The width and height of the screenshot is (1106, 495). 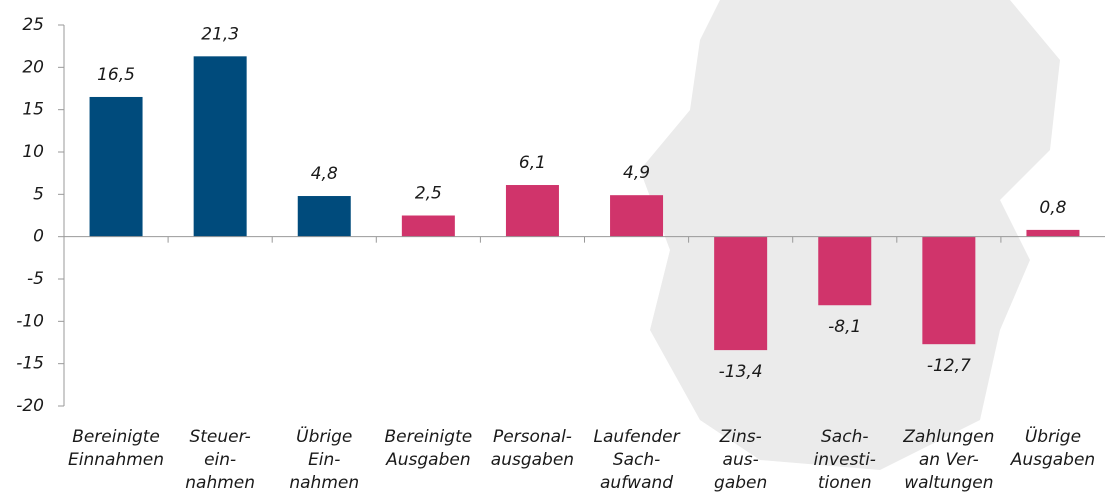 I want to click on value-label: 4,9, so click(x=636, y=173).